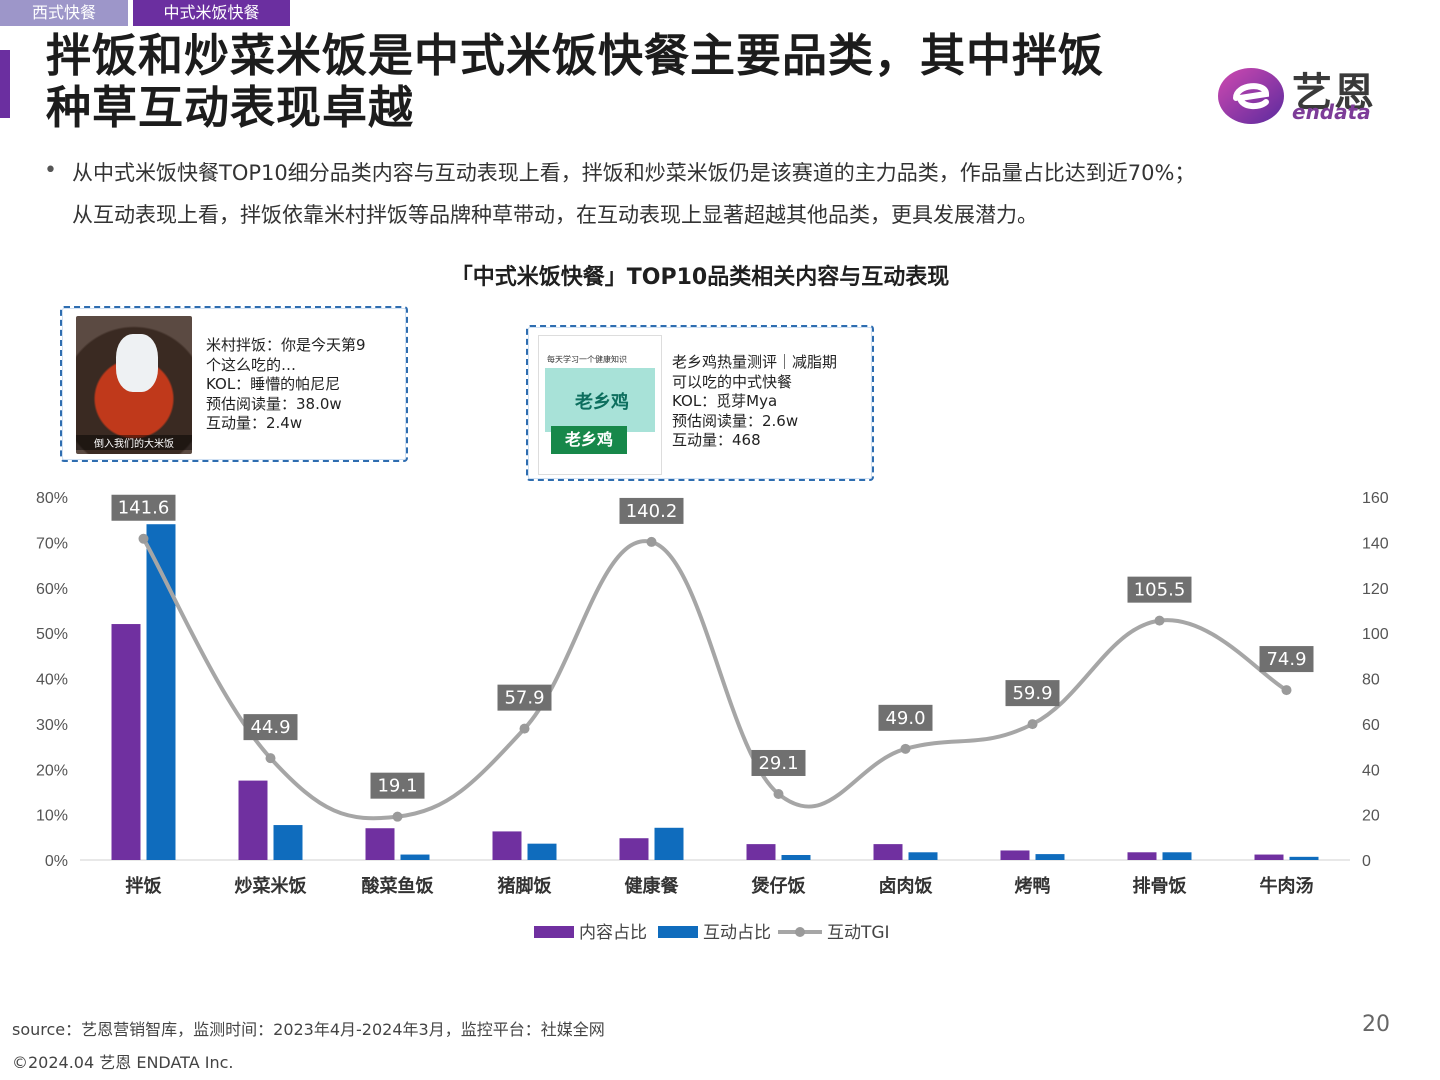 The height and width of the screenshot is (1080, 1440). Describe the element at coordinates (732, 381) in the screenshot. I see `card-line: 可以吃的中式快餐` at that location.